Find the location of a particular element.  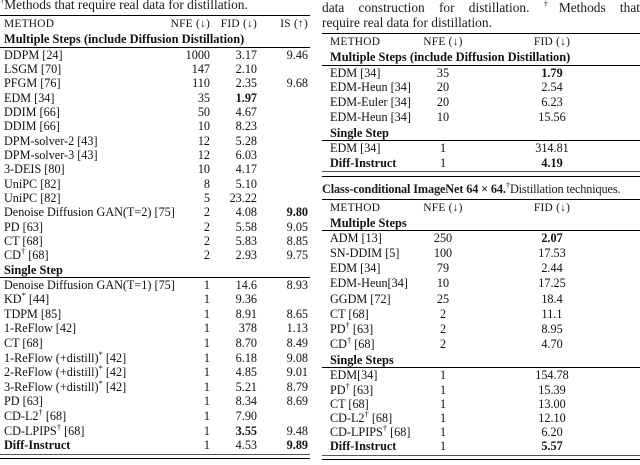

caption-rest-text: Distillation techniques. is located at coordinates (565, 188).